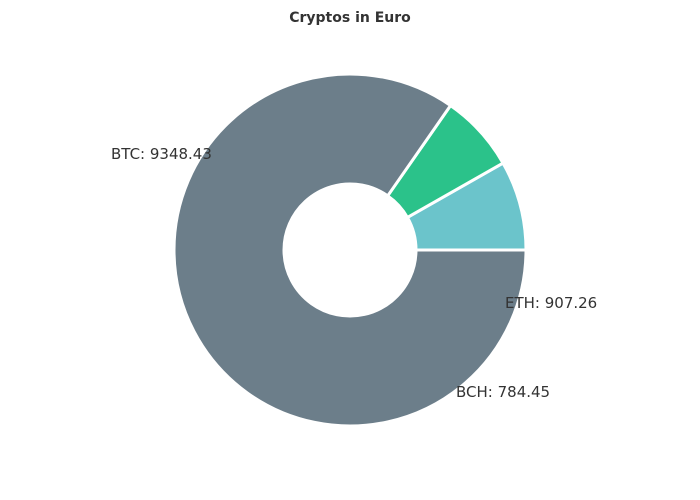 This screenshot has height=500, width=700. What do you see at coordinates (551, 303) in the screenshot?
I see `slice-label-eth: ETH: 907.26` at bounding box center [551, 303].